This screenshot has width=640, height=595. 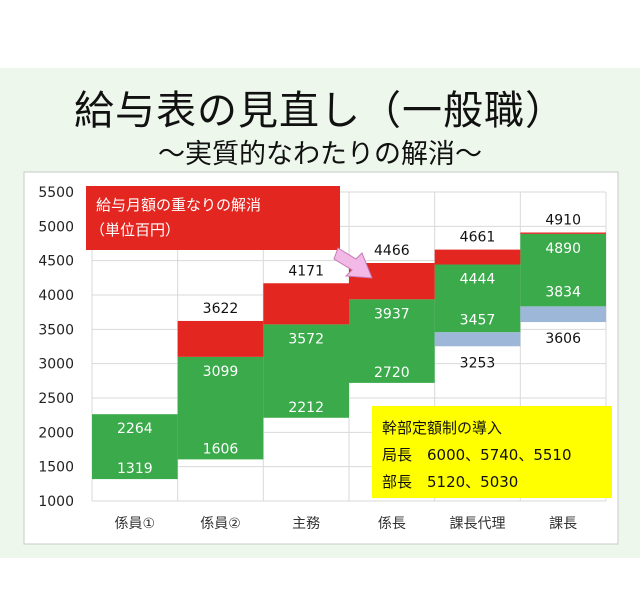 What do you see at coordinates (56, 433) in the screenshot?
I see `y-tick-label: 2000` at bounding box center [56, 433].